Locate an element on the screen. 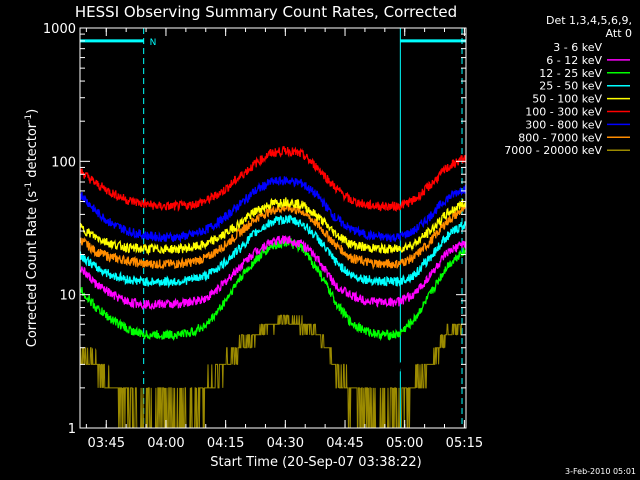 Image resolution: width=640 pixels, height=480 pixels. series-300-800keV-keV is located at coordinates (273, 210).